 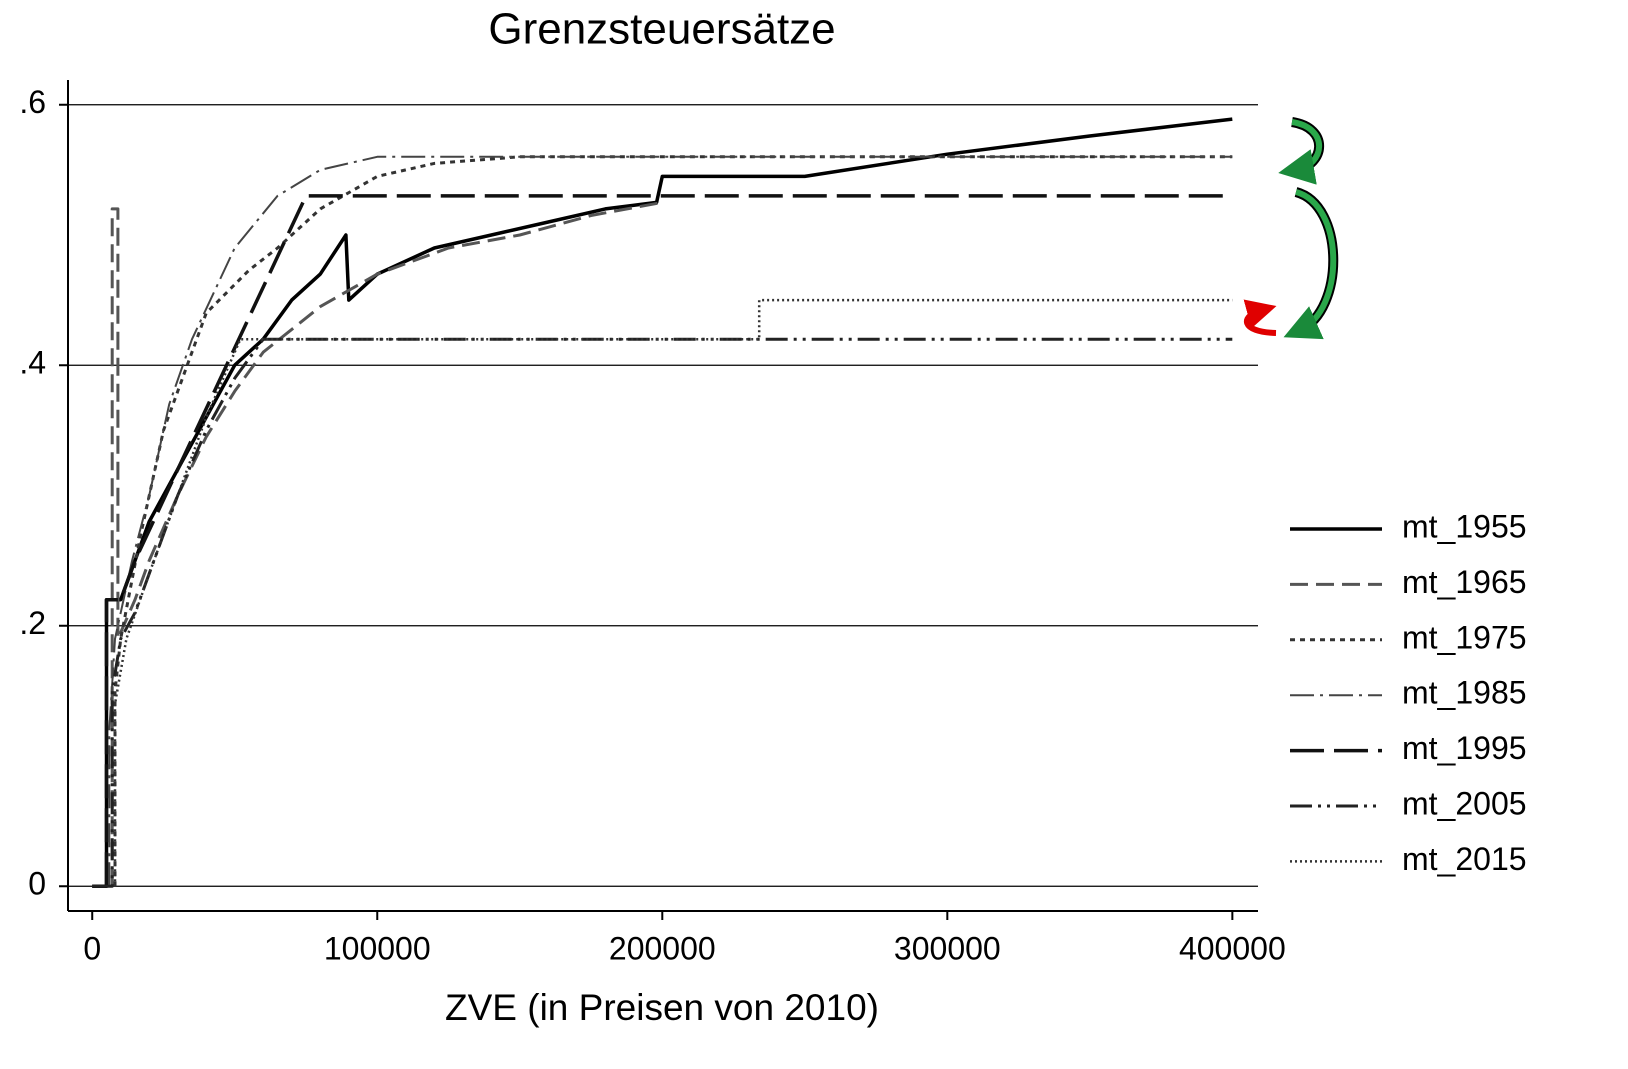 I want to click on chart-title: Grenzsteuersätze, so click(x=661, y=29).